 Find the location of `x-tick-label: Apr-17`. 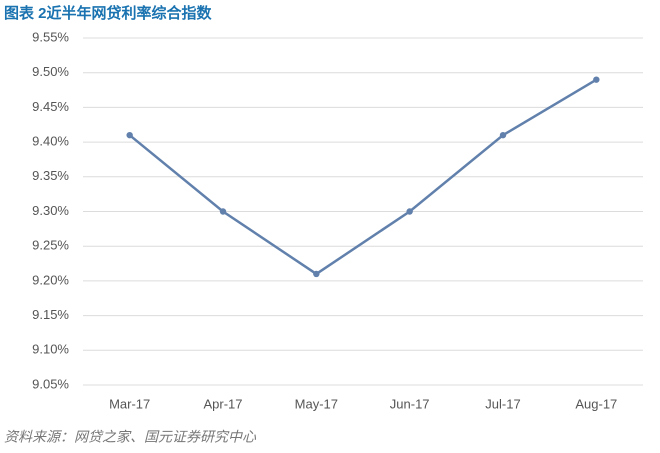

x-tick-label: Apr-17 is located at coordinates (222, 403).